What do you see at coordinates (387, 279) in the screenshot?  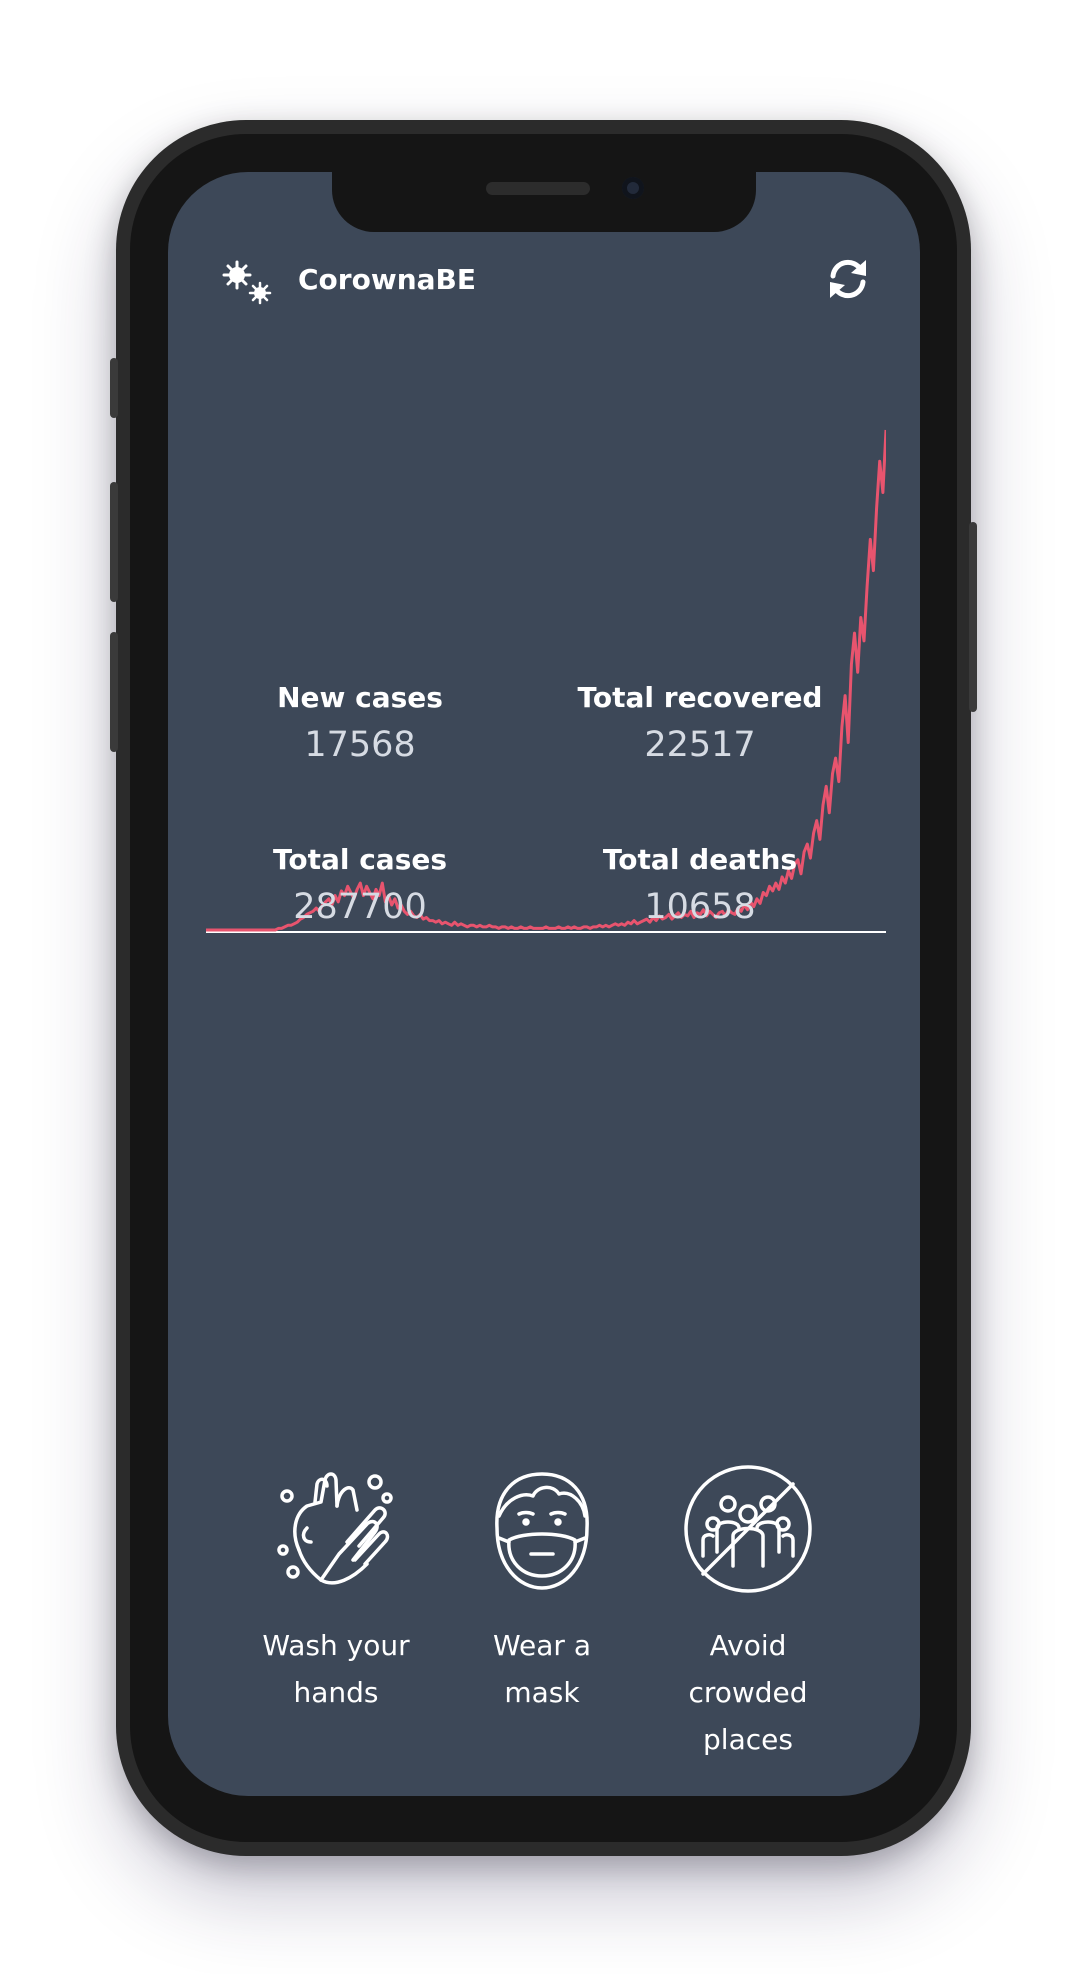 I see `app-title: CorownaBE` at bounding box center [387, 279].